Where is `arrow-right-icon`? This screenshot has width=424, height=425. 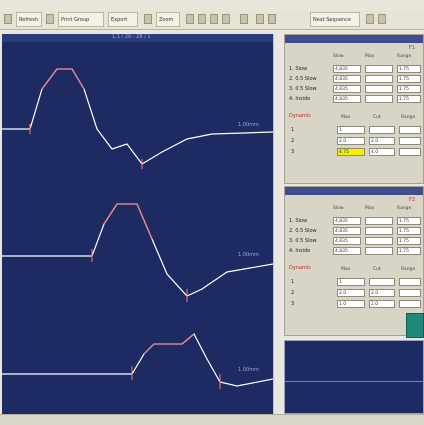
arrow-right-icon is located at coordinates (202, 19).